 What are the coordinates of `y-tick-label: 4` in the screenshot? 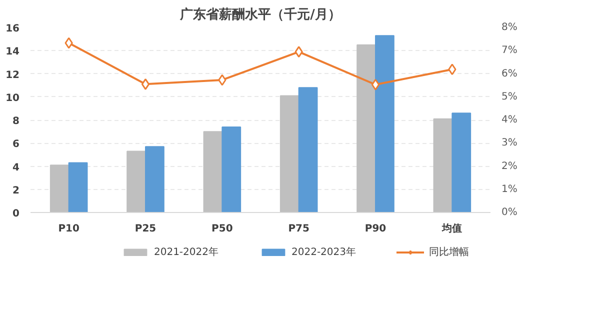 It's located at (16, 168).